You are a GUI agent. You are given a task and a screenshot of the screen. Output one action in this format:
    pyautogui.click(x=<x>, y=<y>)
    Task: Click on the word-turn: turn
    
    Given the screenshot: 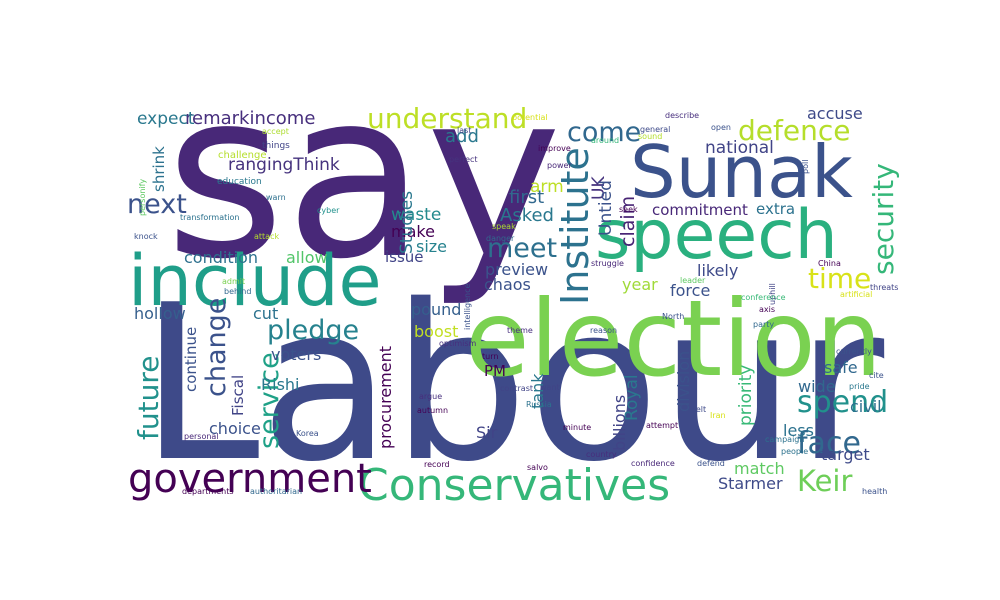 What is the action you would take?
    pyautogui.click(x=490, y=356)
    